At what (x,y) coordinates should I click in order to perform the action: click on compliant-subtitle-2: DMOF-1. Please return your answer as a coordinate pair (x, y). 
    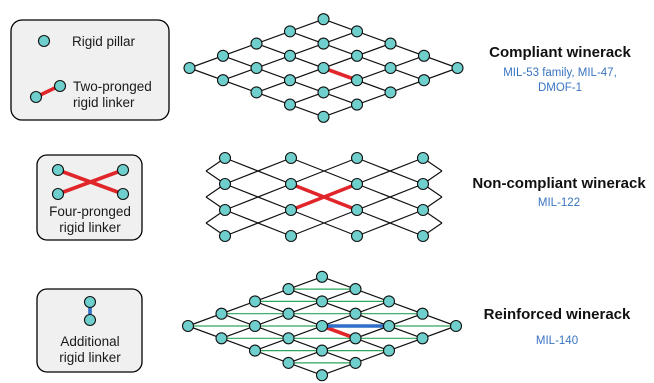
    Looking at the image, I should click on (560, 88).